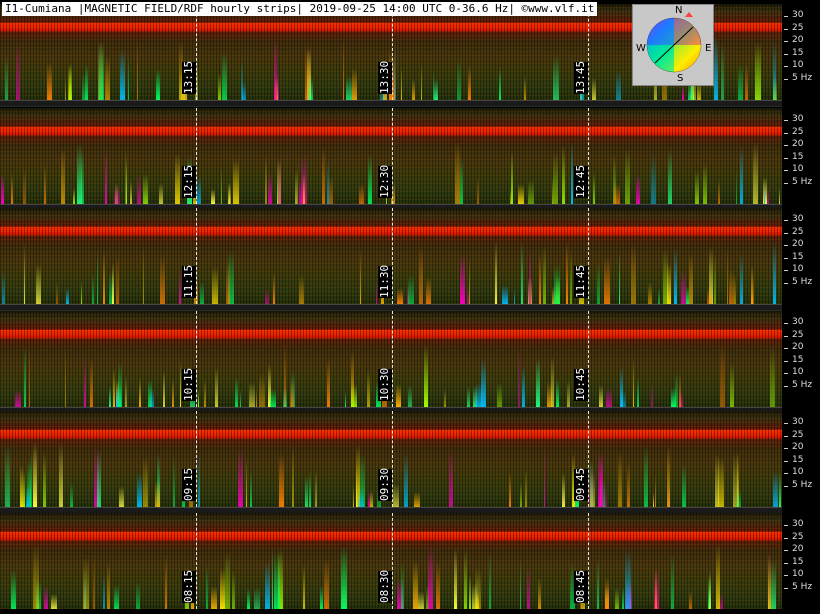 The image size is (820, 614). What do you see at coordinates (189, 484) in the screenshot?
I see `time-label: 09:15` at bounding box center [189, 484].